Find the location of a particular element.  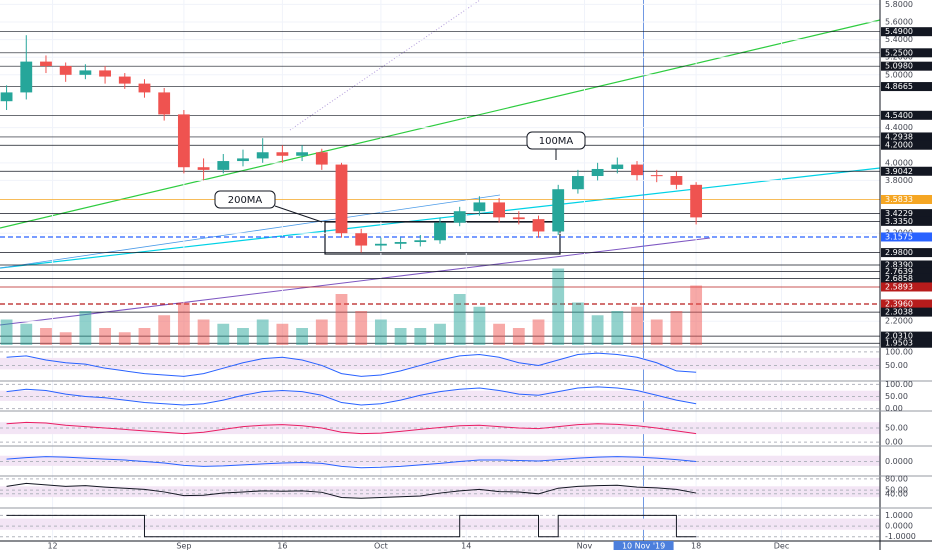

price-level-label: 2.3960 is located at coordinates (899, 303).